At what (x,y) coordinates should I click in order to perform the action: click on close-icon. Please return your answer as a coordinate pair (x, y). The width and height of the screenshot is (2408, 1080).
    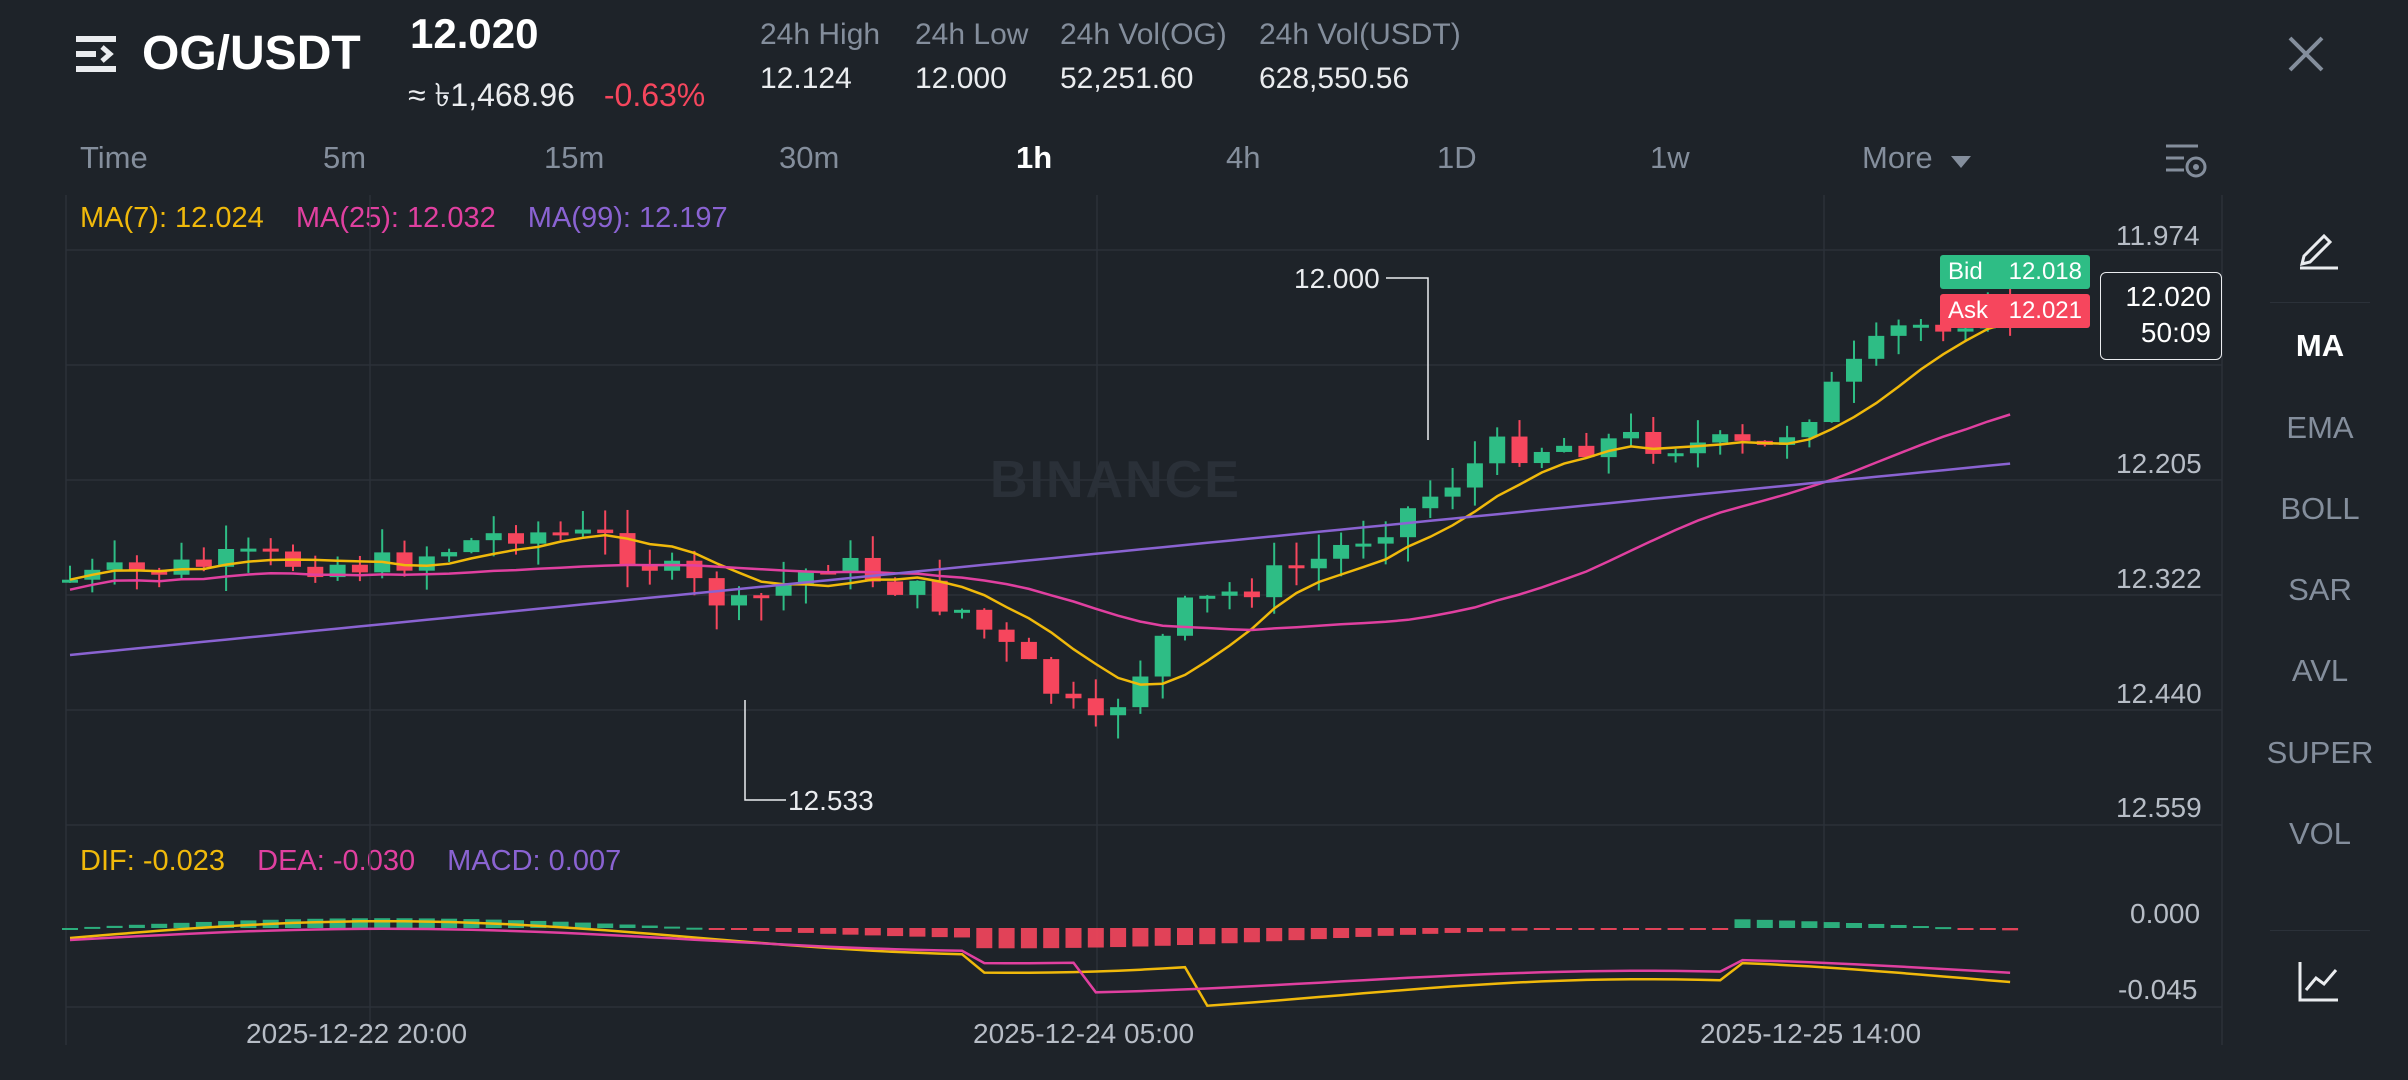
    Looking at the image, I should click on (2306, 54).